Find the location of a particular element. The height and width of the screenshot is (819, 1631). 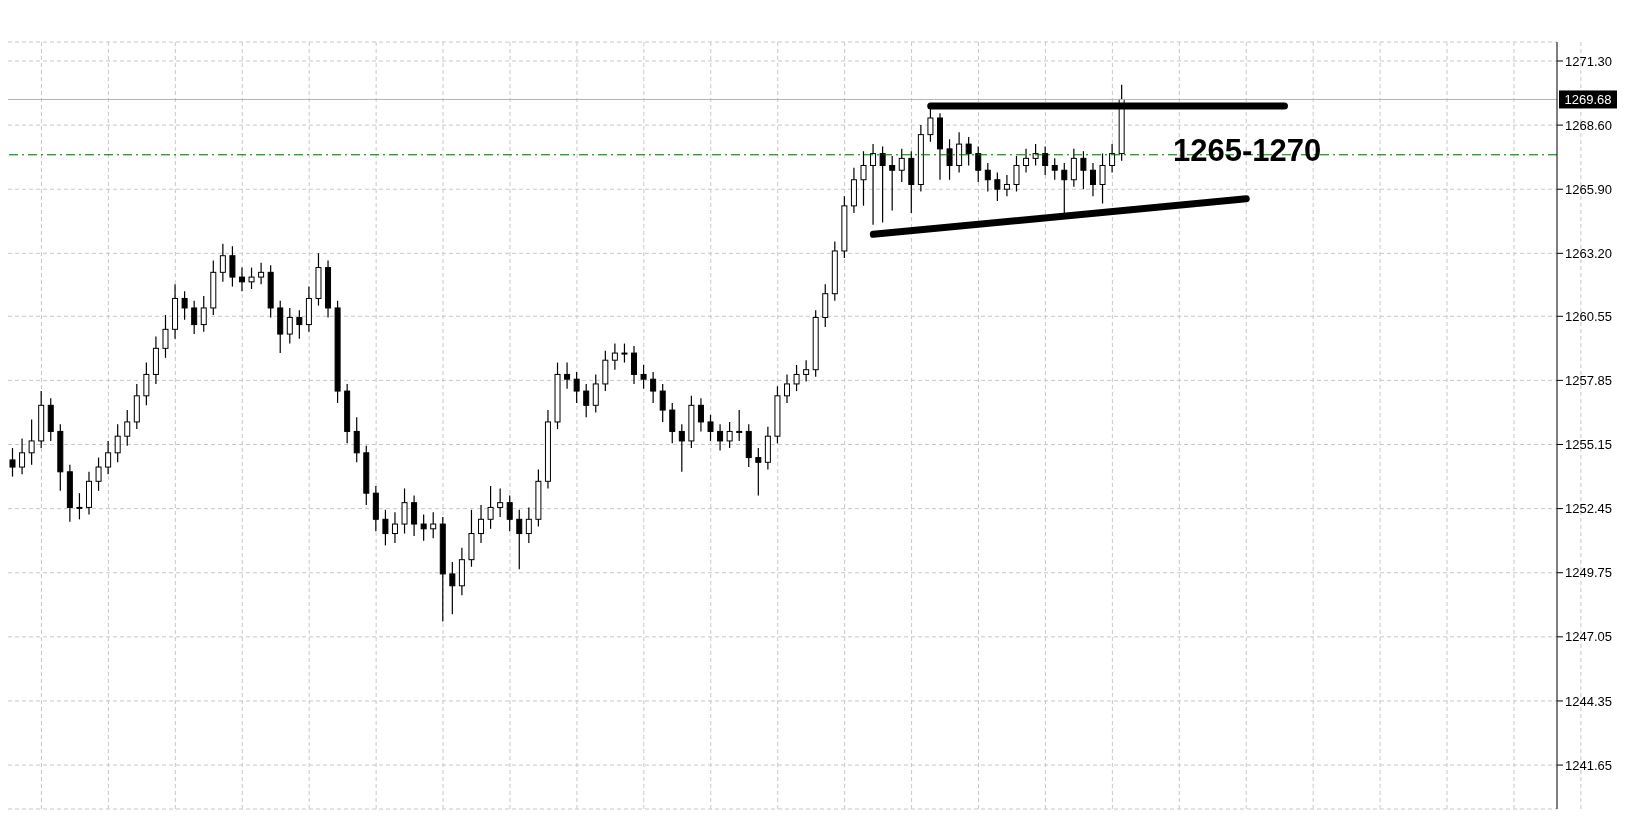

y-tick-label: 1247.05 is located at coordinates (1588, 637).